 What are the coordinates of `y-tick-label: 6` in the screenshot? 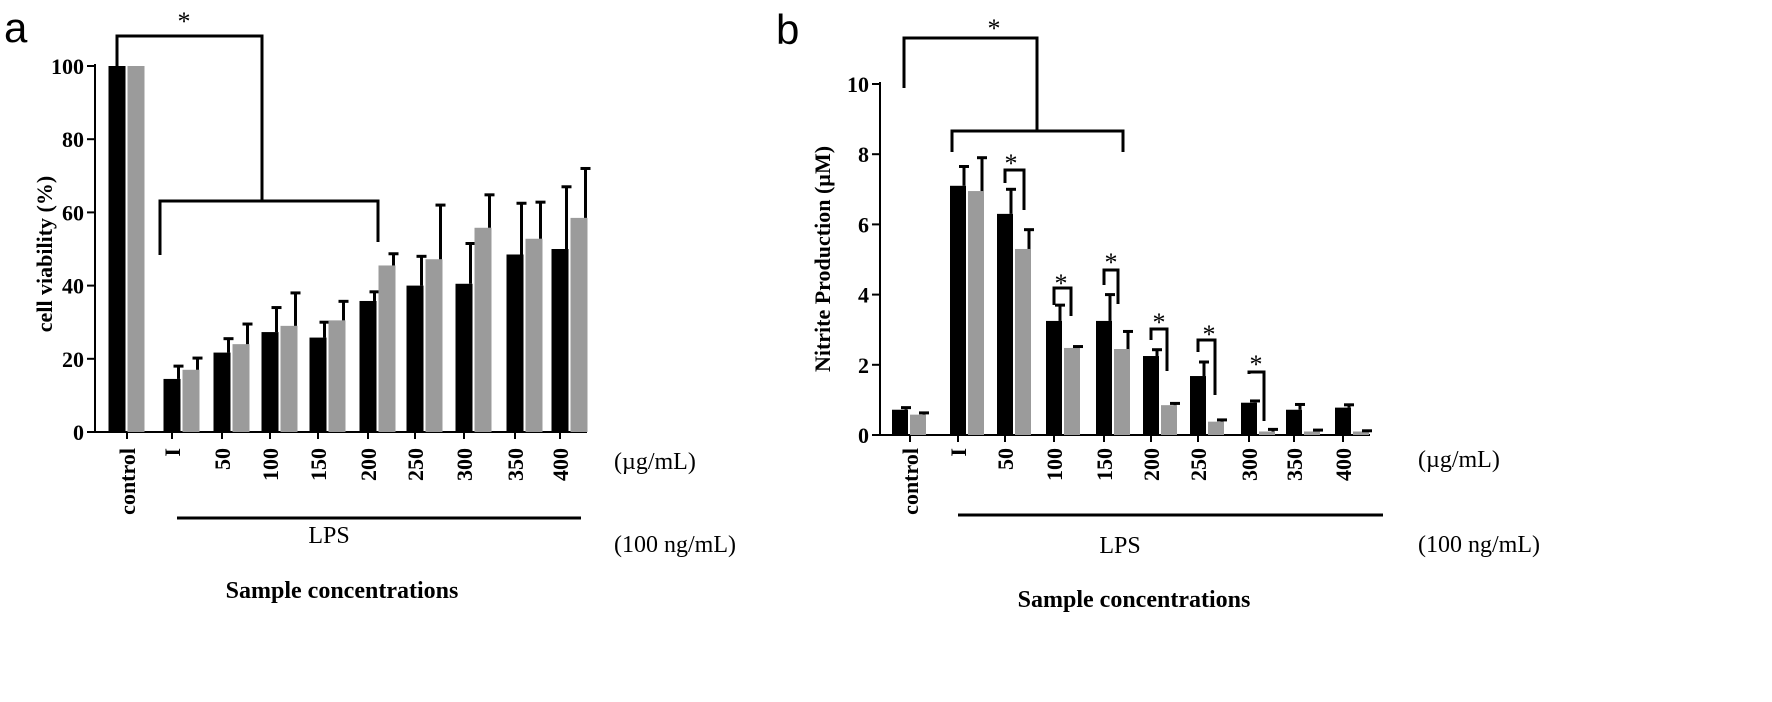 It's located at (863, 224).